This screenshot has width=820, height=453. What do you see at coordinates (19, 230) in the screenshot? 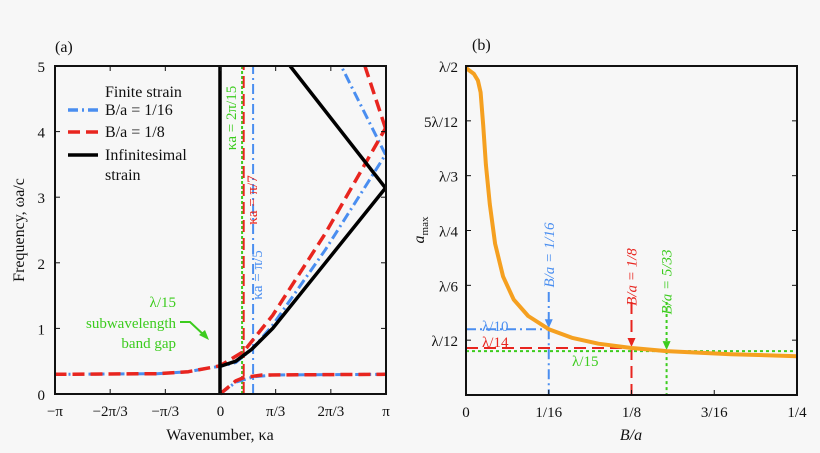
I see `y-axis-label-a: Frequency, ωa/c` at bounding box center [19, 230].